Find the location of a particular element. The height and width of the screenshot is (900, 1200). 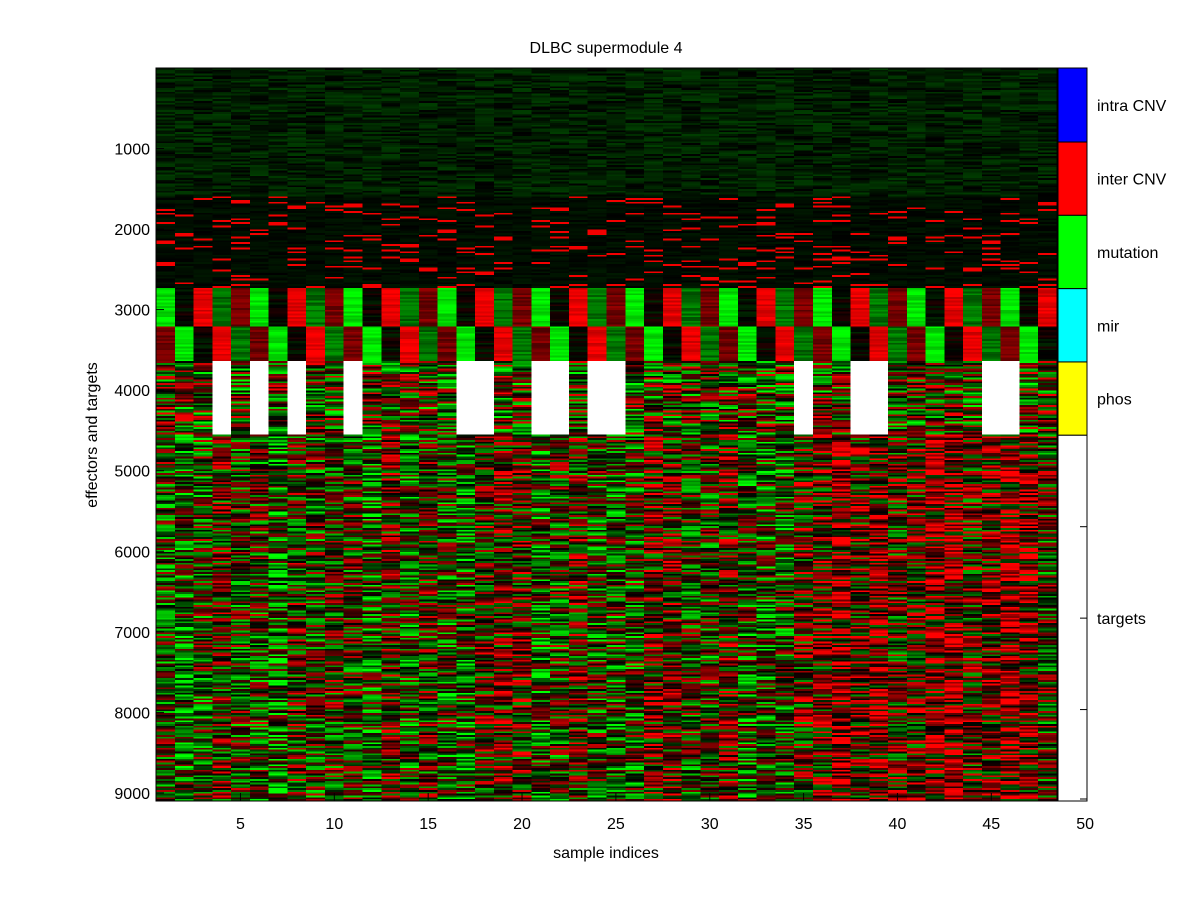

category-label: inter CNV is located at coordinates (1132, 180).